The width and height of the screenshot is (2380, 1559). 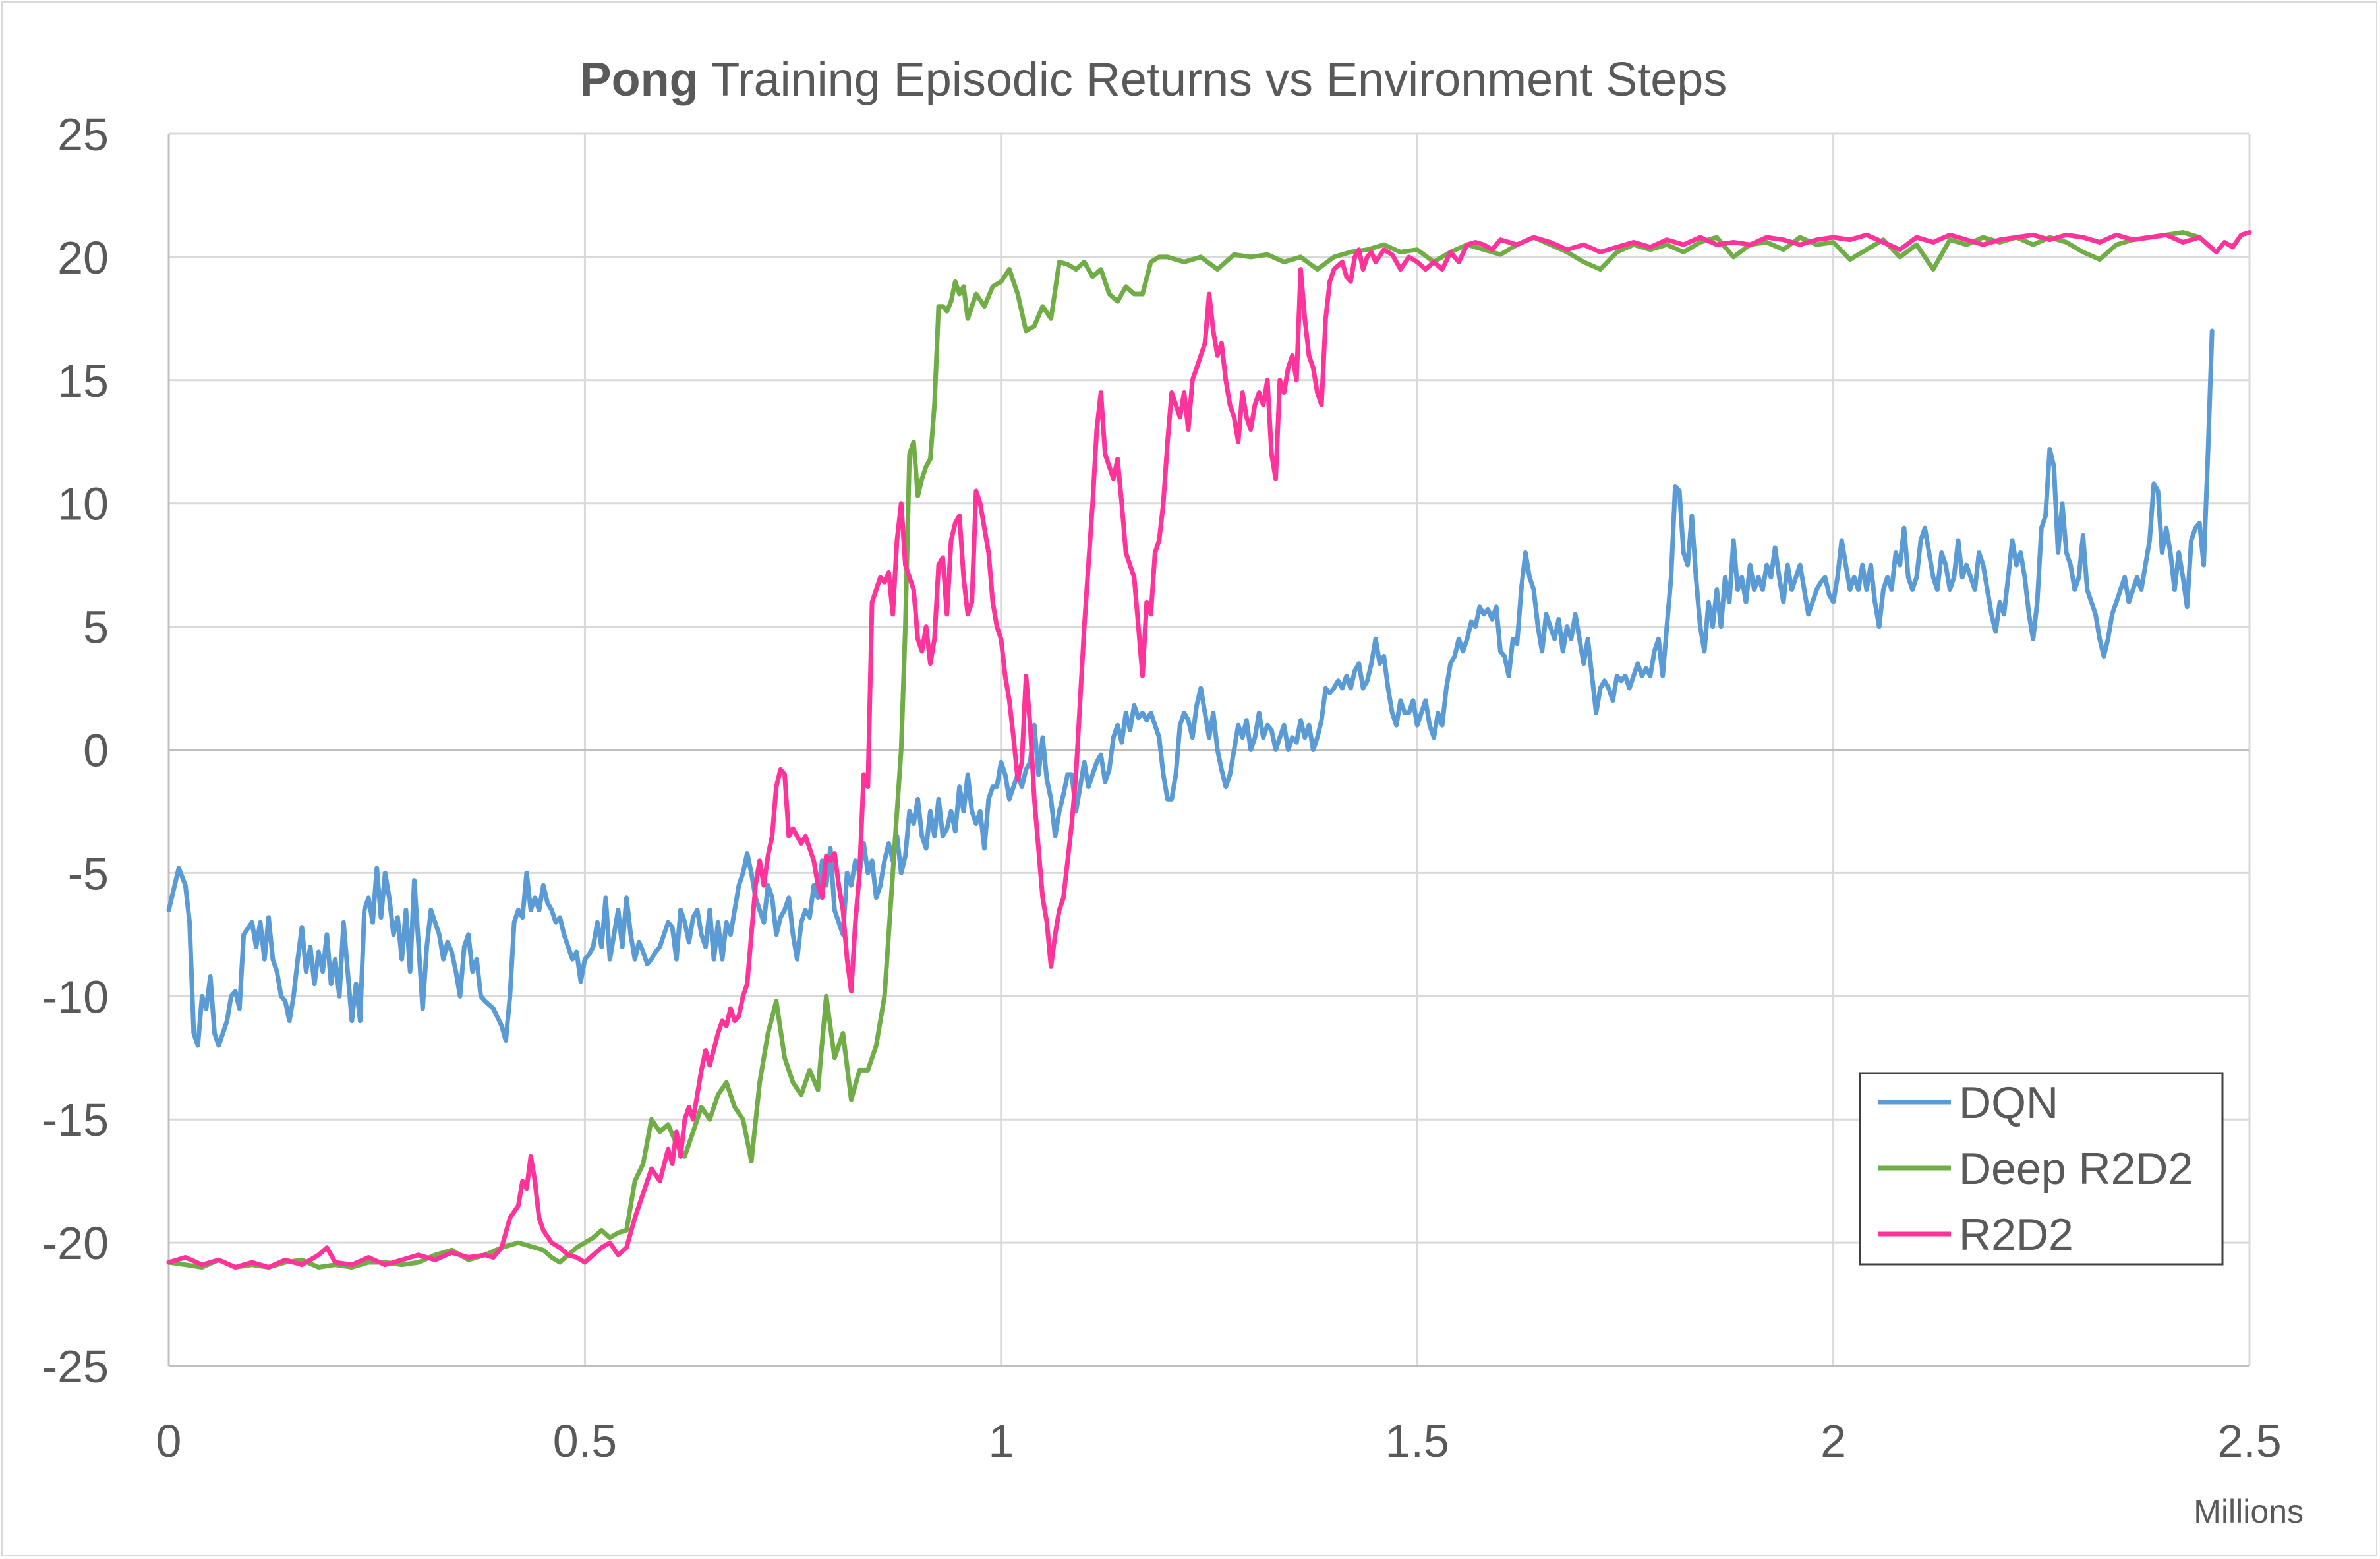 What do you see at coordinates (75, 1366) in the screenshot?
I see `y-tick-label: -25` at bounding box center [75, 1366].